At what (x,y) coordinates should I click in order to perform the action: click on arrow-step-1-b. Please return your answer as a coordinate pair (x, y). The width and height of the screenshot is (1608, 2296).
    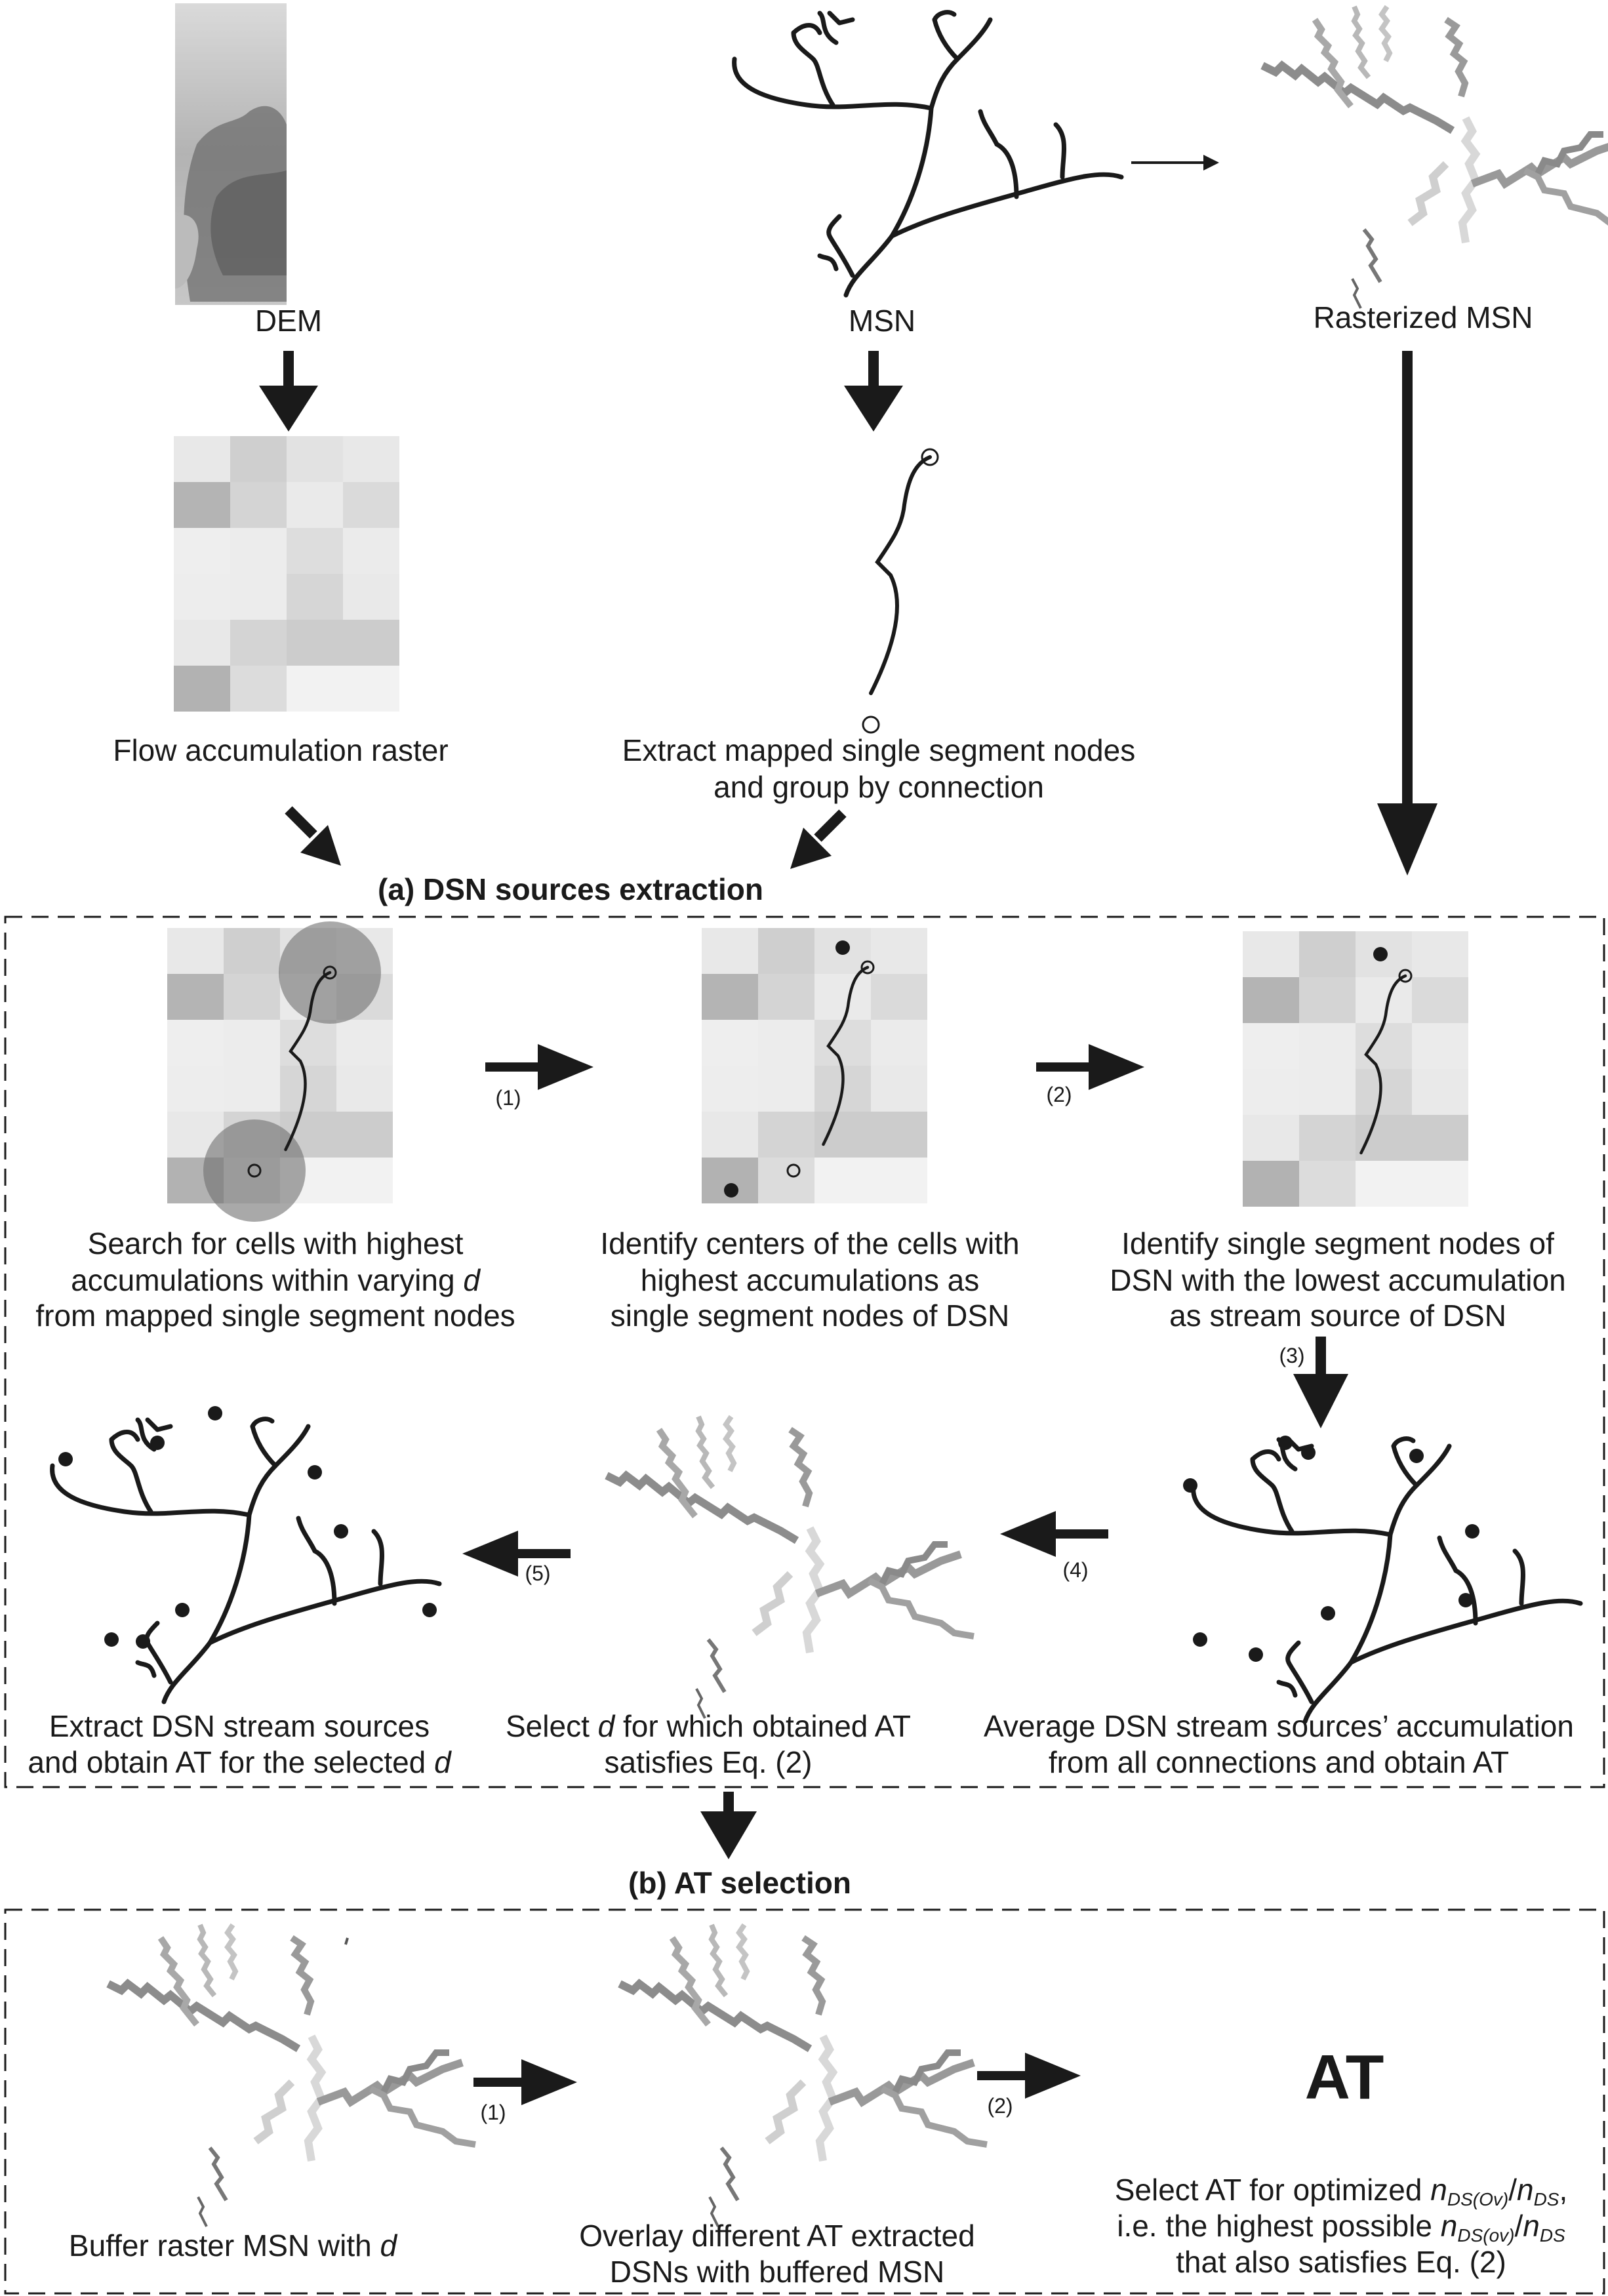
    Looking at the image, I should click on (525, 2082).